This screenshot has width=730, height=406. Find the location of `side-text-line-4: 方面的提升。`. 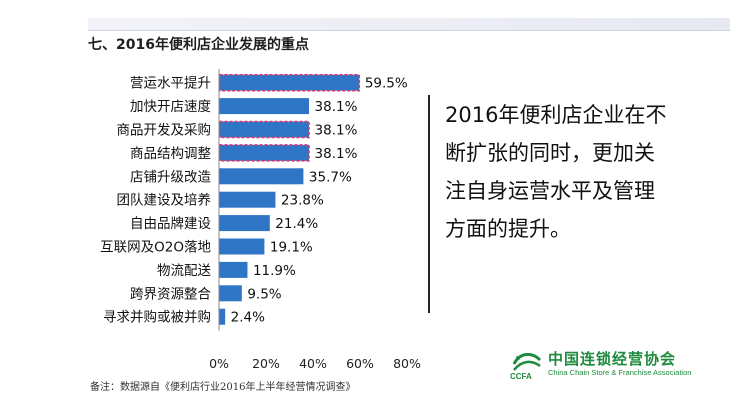

side-text-line-4: 方面的提升。 is located at coordinates (508, 229).